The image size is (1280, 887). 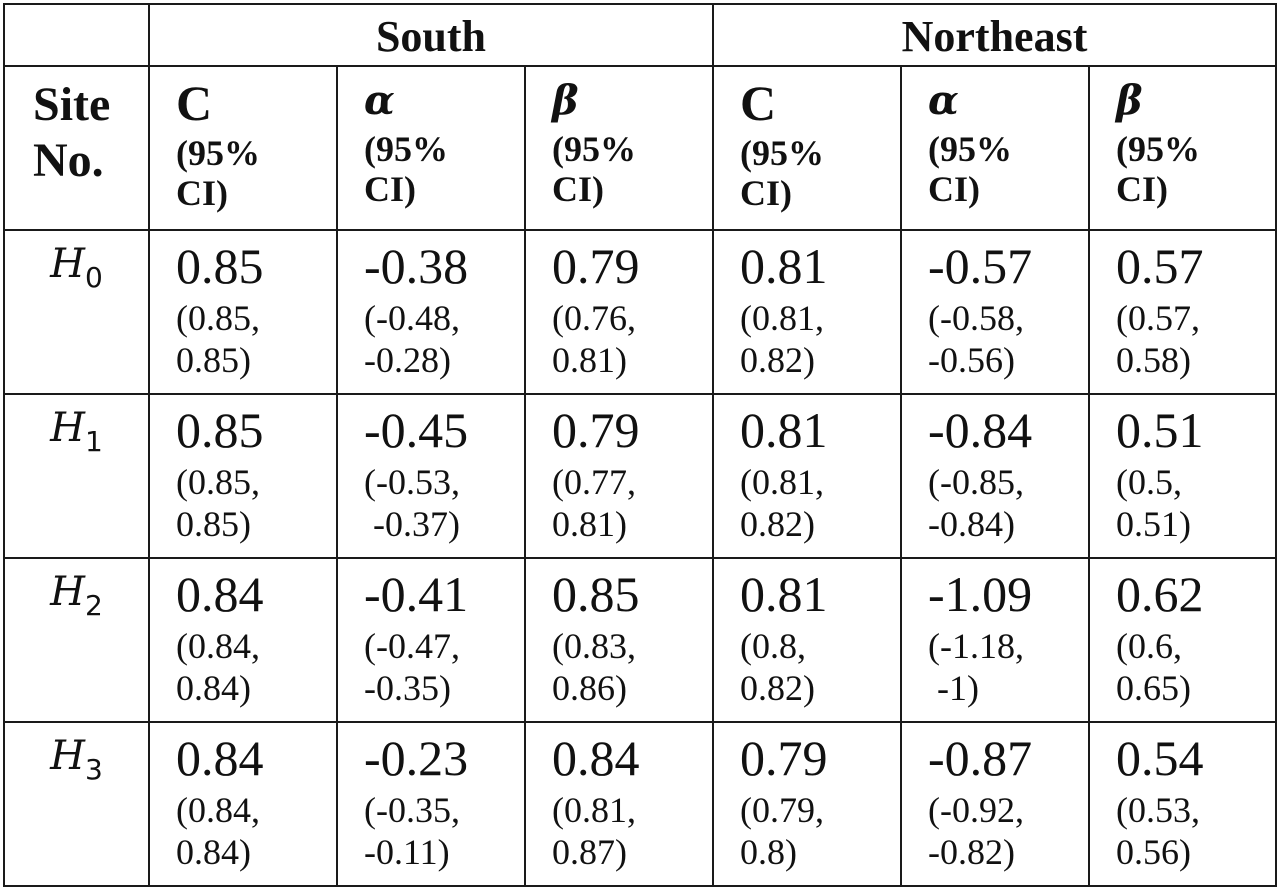 What do you see at coordinates (1160, 758) in the screenshot?
I see `estimate: 0.54` at bounding box center [1160, 758].